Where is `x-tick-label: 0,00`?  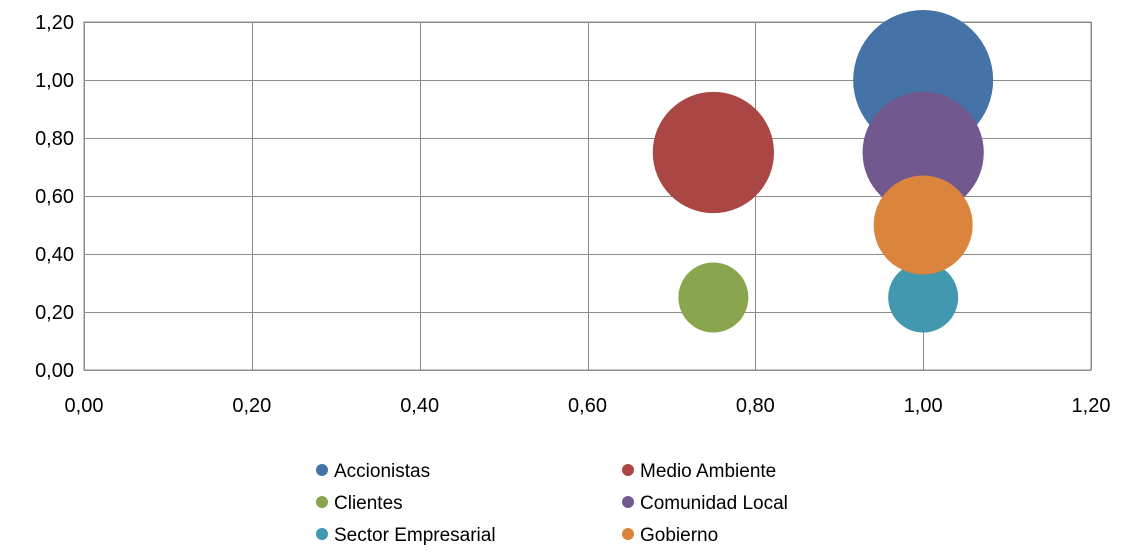 x-tick-label: 0,00 is located at coordinates (84, 406).